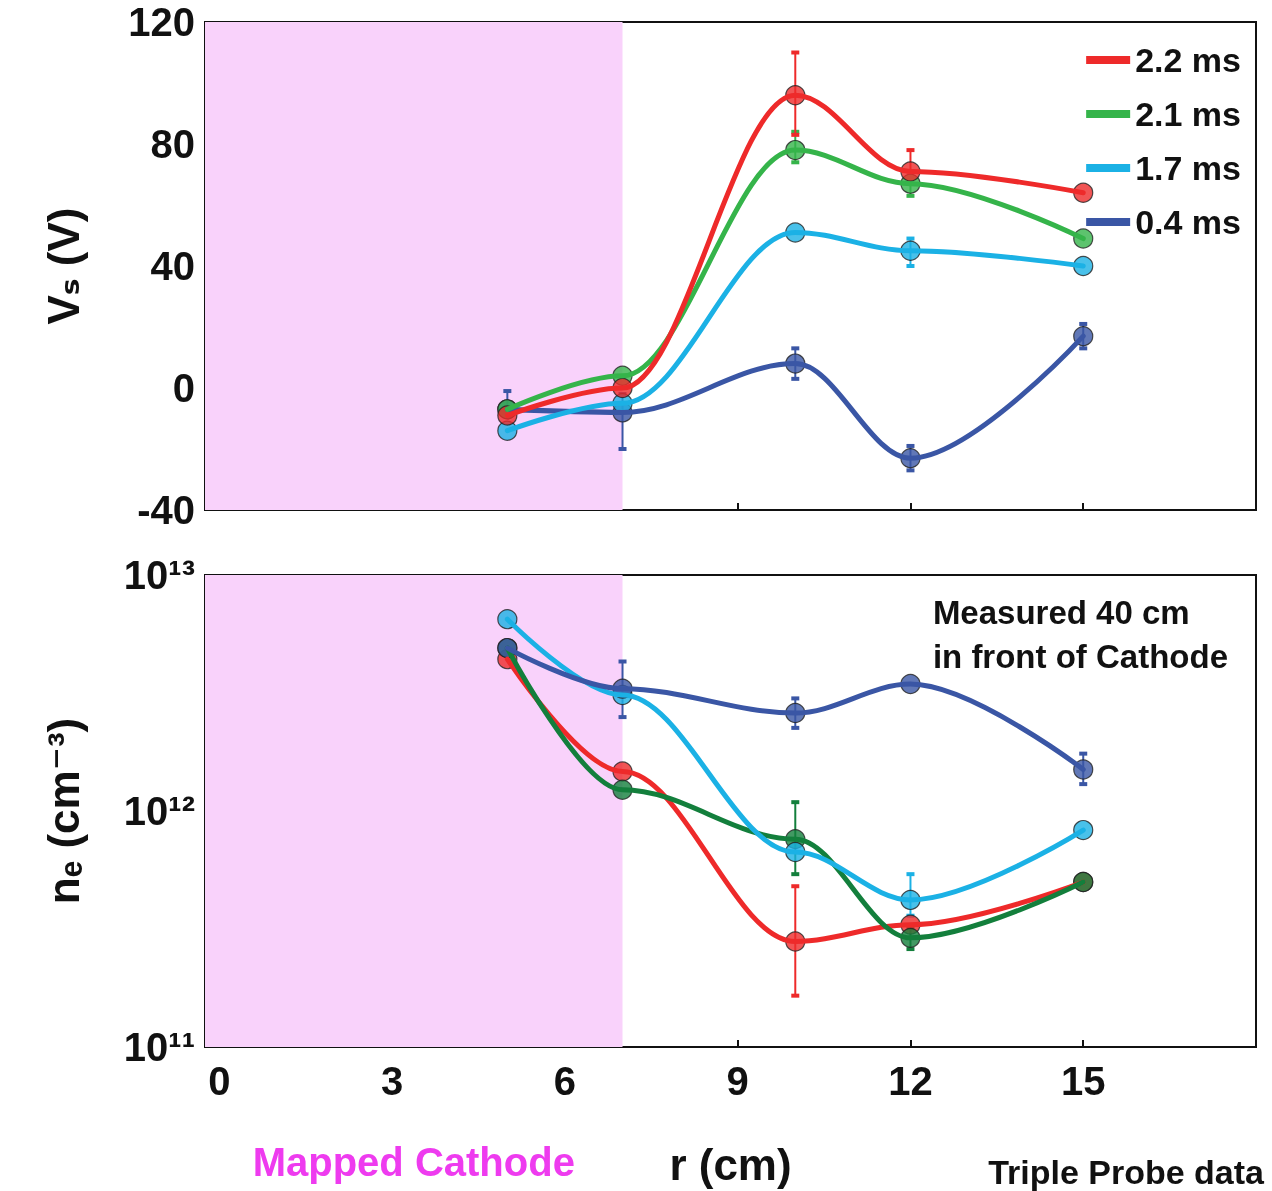 This screenshot has width=1272, height=1191. Describe the element at coordinates (413, 1162) in the screenshot. I see `band-label: Mapped Cathode` at that location.